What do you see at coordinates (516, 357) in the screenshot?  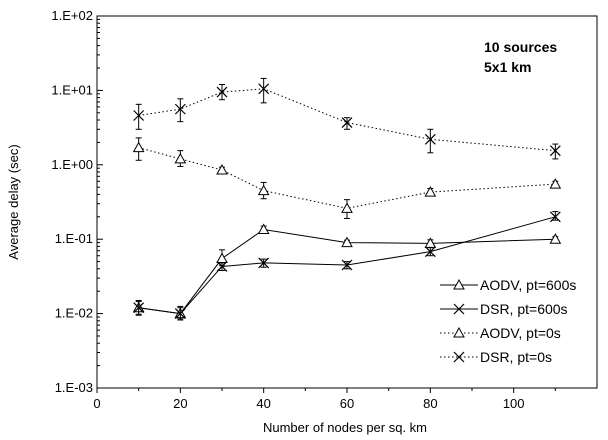 I see `legend-label: DSR, pt=0s` at bounding box center [516, 357].